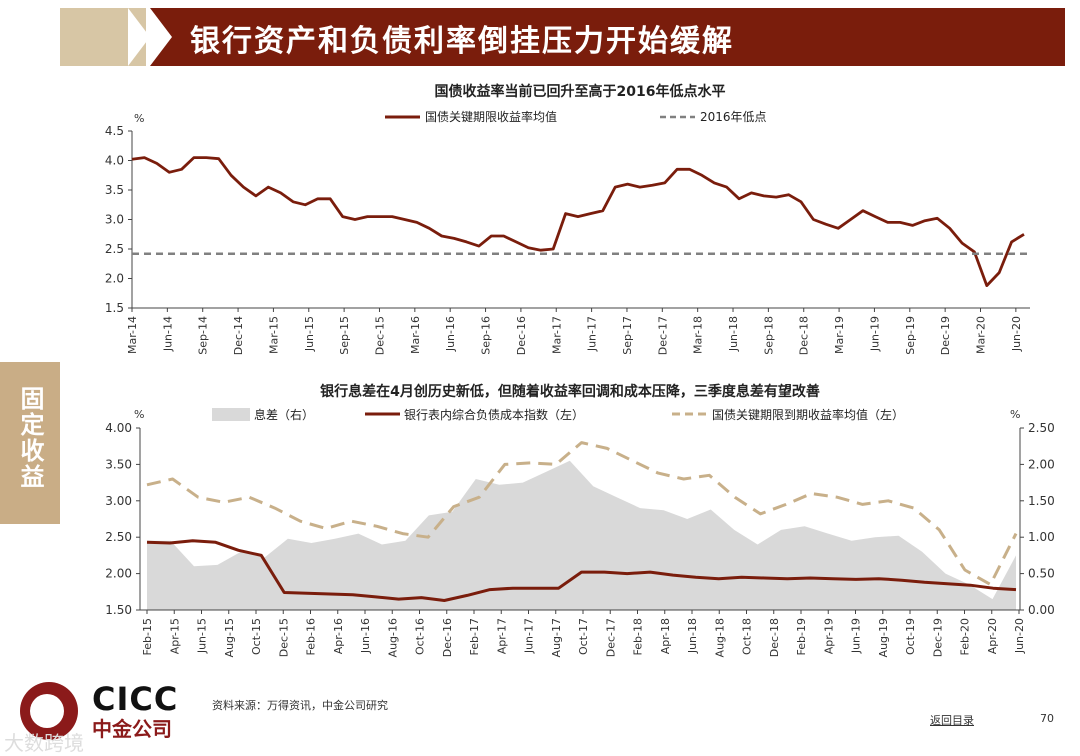 This screenshot has width=1080, height=756. Describe the element at coordinates (521, 335) in the screenshot. I see `chart1-x-tick-label: Dec-16` at that location.